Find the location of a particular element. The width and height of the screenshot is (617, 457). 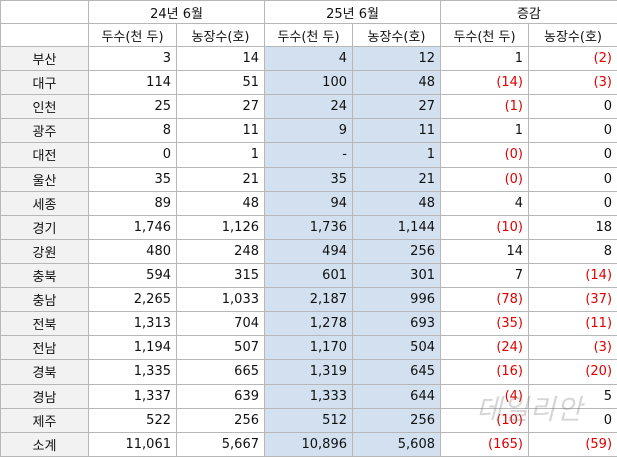

region-cell: 강원 is located at coordinates (44, 251).